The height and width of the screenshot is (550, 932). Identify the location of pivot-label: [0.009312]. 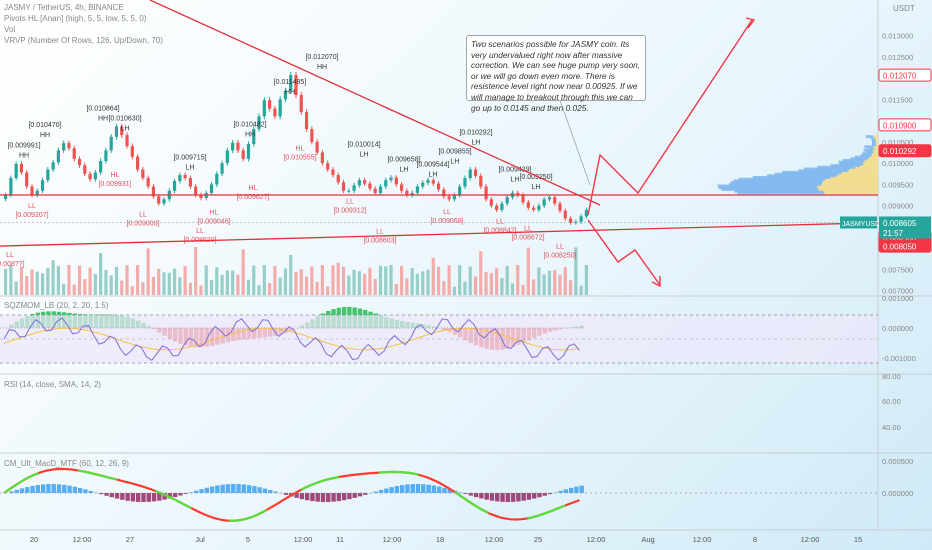
(349, 210).